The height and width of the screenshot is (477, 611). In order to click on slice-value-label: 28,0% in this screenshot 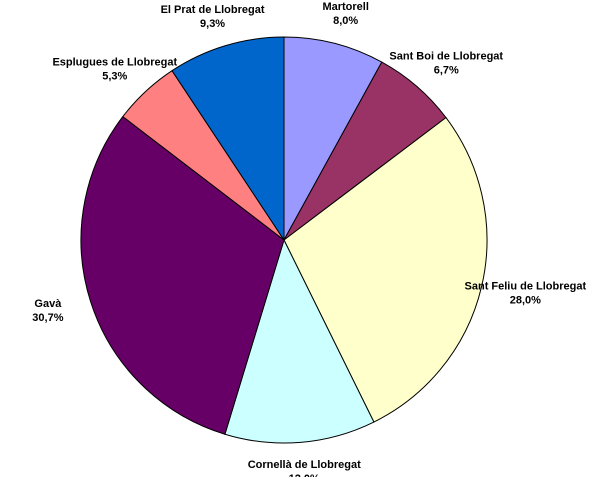, I will do `click(525, 301)`.